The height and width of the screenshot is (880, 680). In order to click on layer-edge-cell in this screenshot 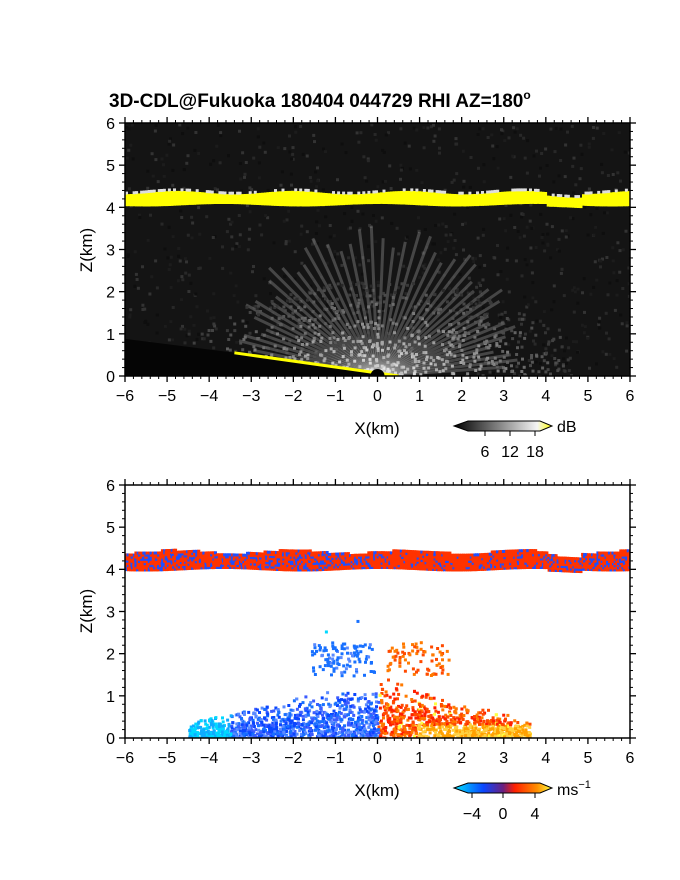, I will do `click(513, 190)`.